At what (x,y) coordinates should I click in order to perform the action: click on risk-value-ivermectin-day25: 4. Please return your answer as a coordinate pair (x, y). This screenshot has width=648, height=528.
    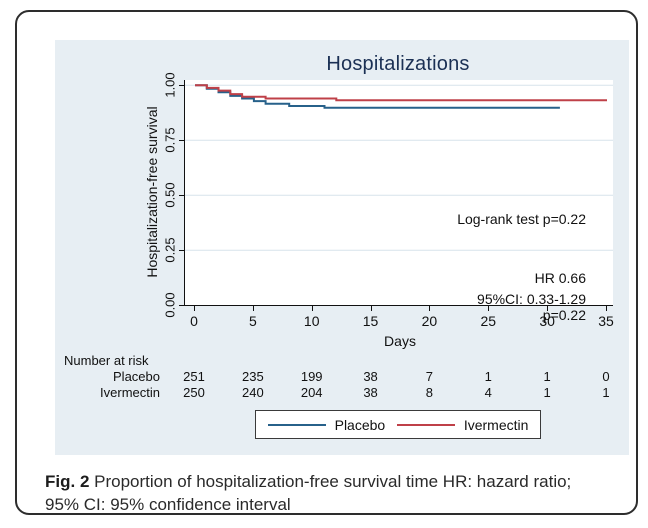
    Looking at the image, I should click on (488, 392).